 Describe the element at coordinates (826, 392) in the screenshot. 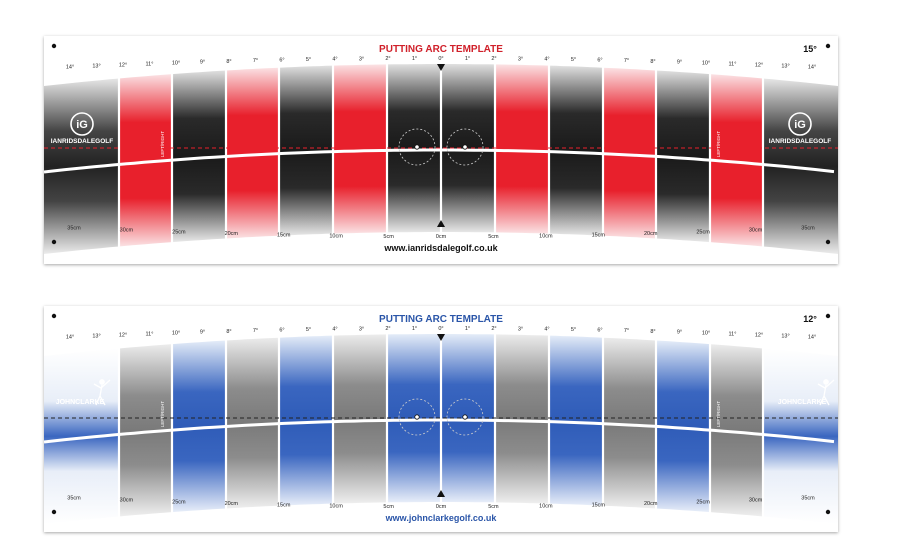

I see `golfer-logo-right` at that location.